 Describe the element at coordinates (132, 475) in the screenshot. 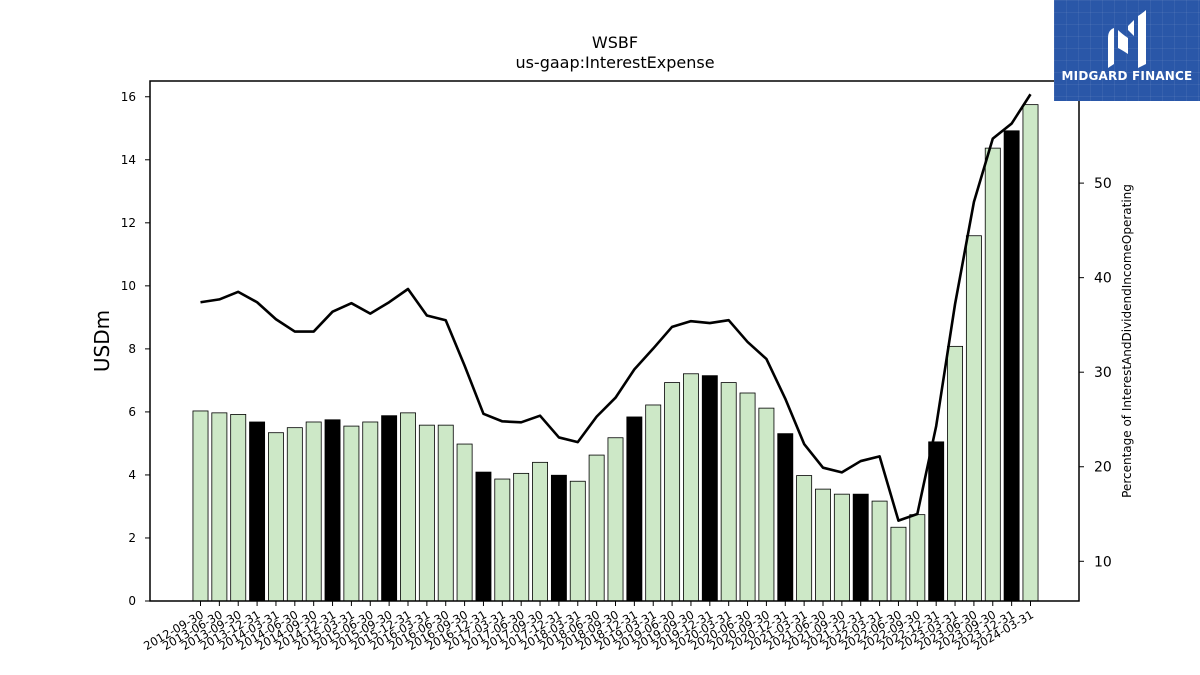

I see `y-tick-label: 4` at that location.